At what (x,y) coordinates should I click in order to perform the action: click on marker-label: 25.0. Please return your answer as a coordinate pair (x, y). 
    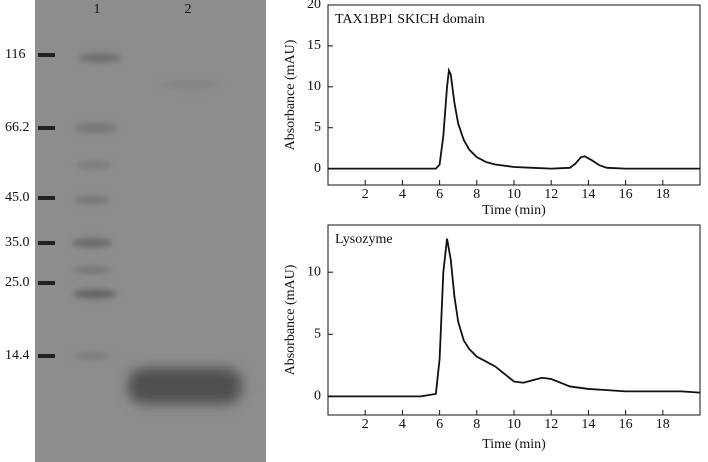
    Looking at the image, I should click on (17, 282).